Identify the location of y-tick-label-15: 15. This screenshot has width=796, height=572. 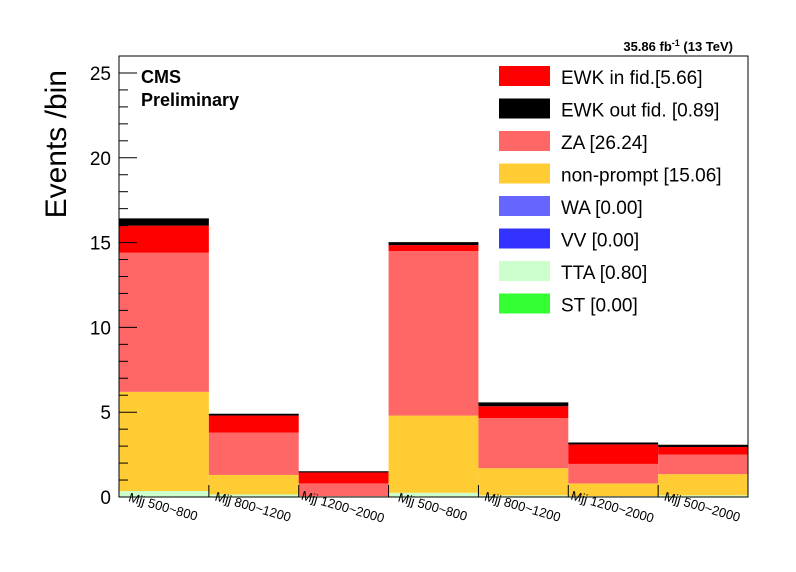
(100, 244).